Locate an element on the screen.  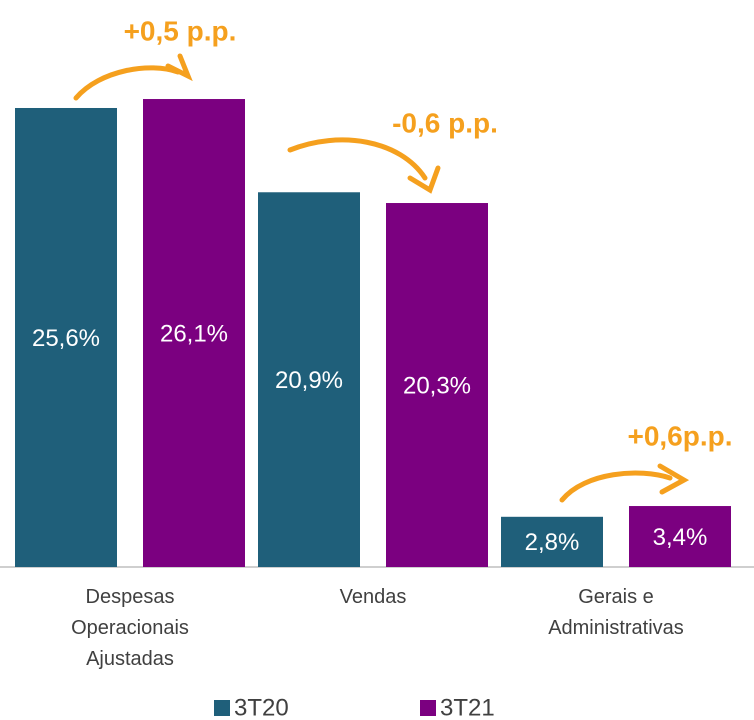
annotation: +0,5 p.p. is located at coordinates (180, 30).